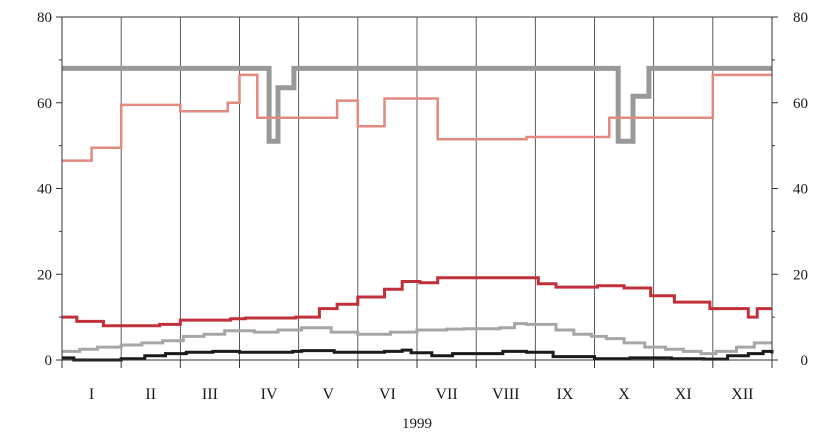 The width and height of the screenshot is (826, 437). Describe the element at coordinates (417, 424) in the screenshot. I see `x-axis-label: 1999` at that location.